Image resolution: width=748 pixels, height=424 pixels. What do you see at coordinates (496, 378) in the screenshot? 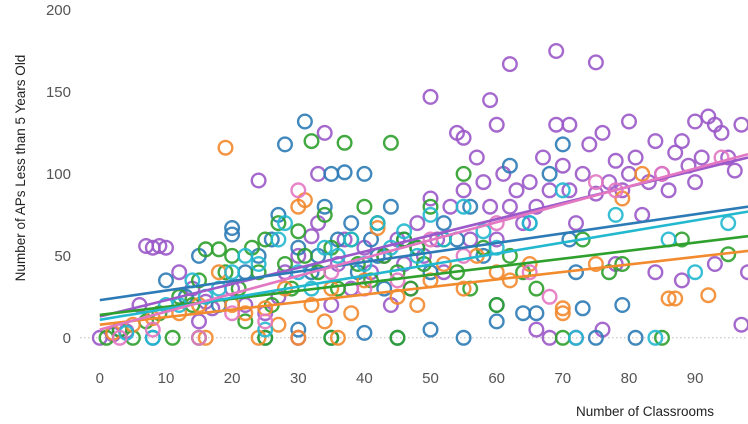
I see `x-tick-label: 60` at bounding box center [496, 378].